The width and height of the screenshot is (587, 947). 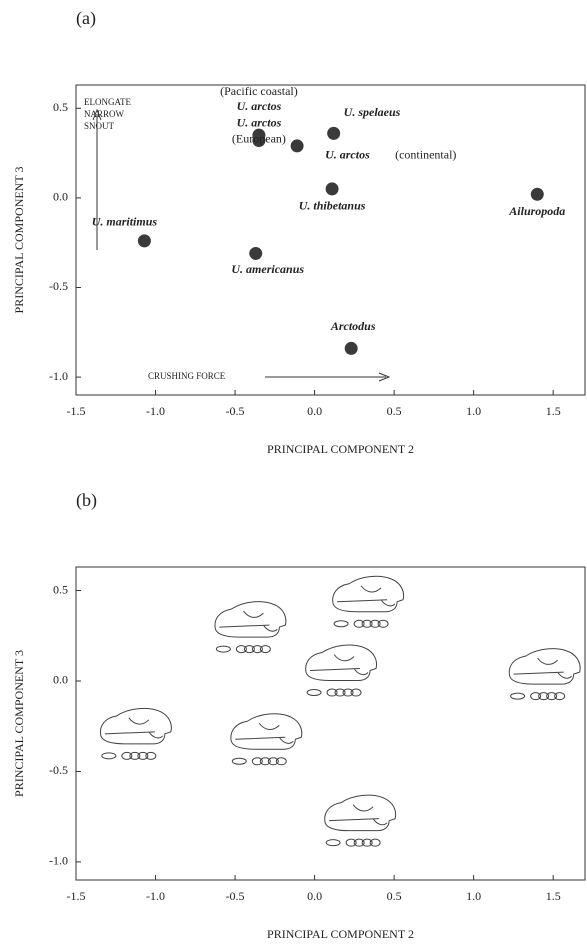 What do you see at coordinates (259, 91) in the screenshot?
I see `point-note: (Pacific coastal)` at bounding box center [259, 91].